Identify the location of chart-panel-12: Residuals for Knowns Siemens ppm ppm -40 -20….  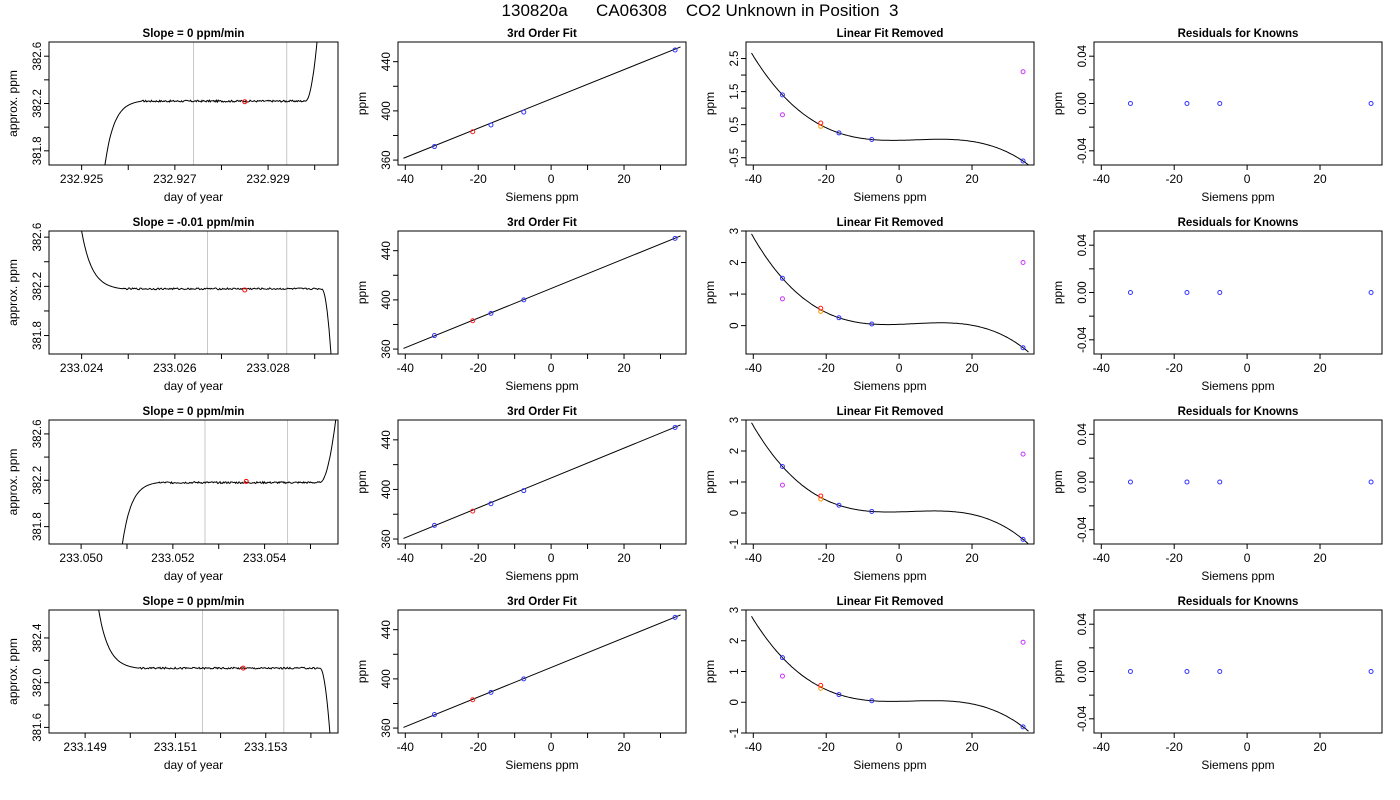
(1217, 494).